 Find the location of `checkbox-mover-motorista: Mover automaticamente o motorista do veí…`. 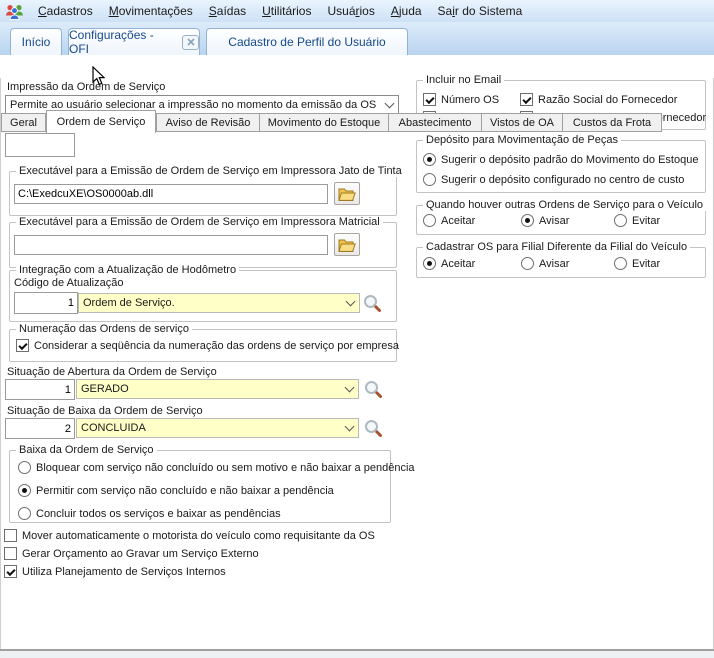

checkbox-mover-motorista: Mover automaticamente o motorista do veí… is located at coordinates (189, 535).